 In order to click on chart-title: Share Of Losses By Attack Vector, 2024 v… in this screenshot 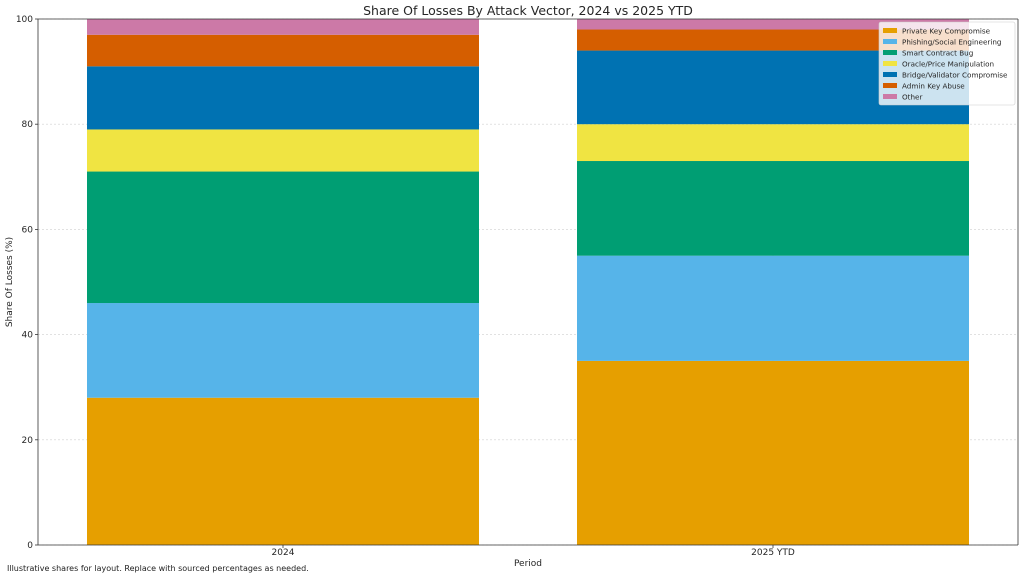, I will do `click(528, 10)`.